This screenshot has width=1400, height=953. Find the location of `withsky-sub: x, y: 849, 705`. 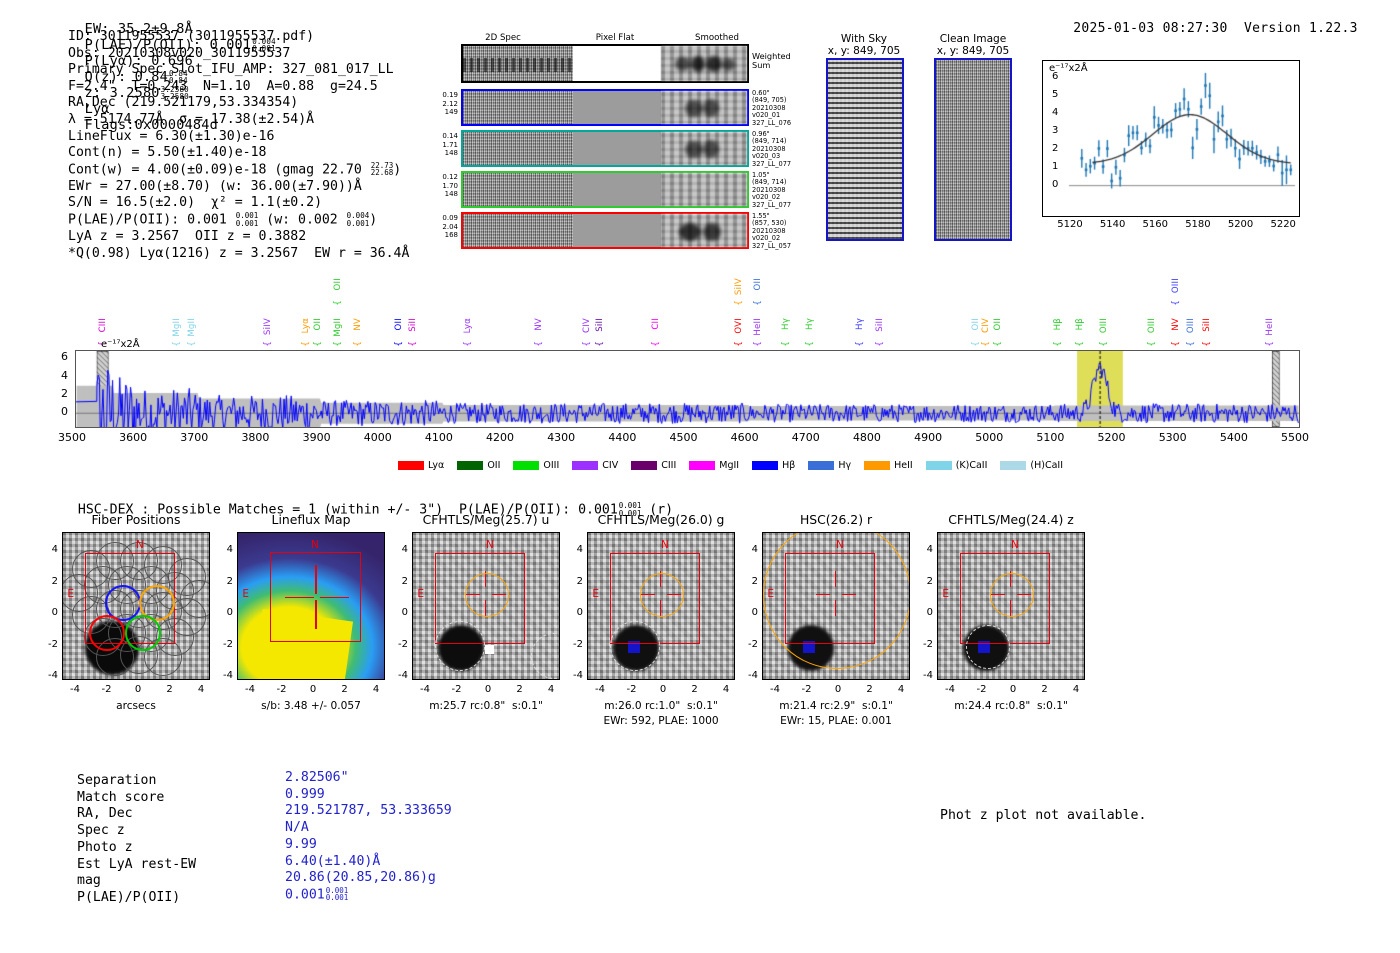

withsky-sub: x, y: 849, 705 is located at coordinates (864, 51).